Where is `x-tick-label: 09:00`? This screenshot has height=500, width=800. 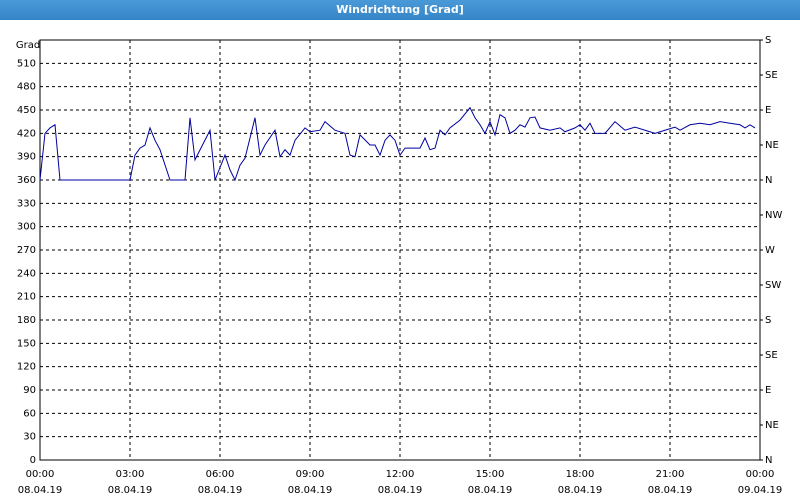
x-tick-label: 09:00 is located at coordinates (310, 474).